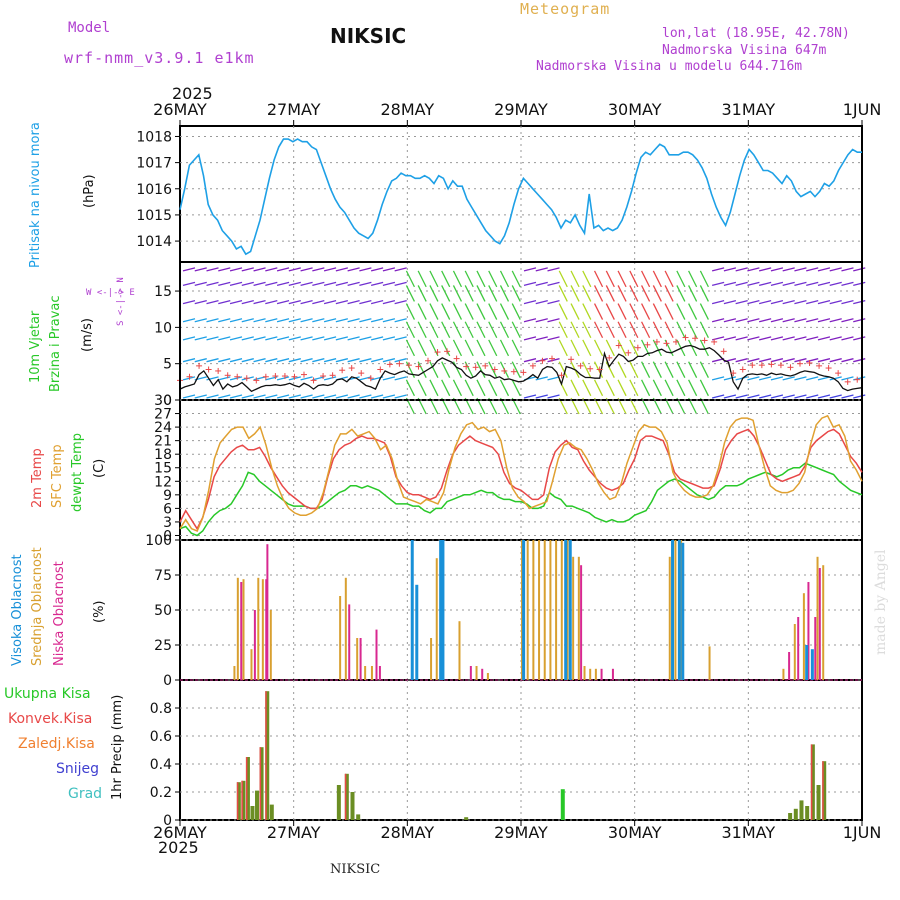 Image resolution: width=900 pixels, height=900 pixels. What do you see at coordinates (87, 335) in the screenshot?
I see `wind-unit: (m/s)` at bounding box center [87, 335].